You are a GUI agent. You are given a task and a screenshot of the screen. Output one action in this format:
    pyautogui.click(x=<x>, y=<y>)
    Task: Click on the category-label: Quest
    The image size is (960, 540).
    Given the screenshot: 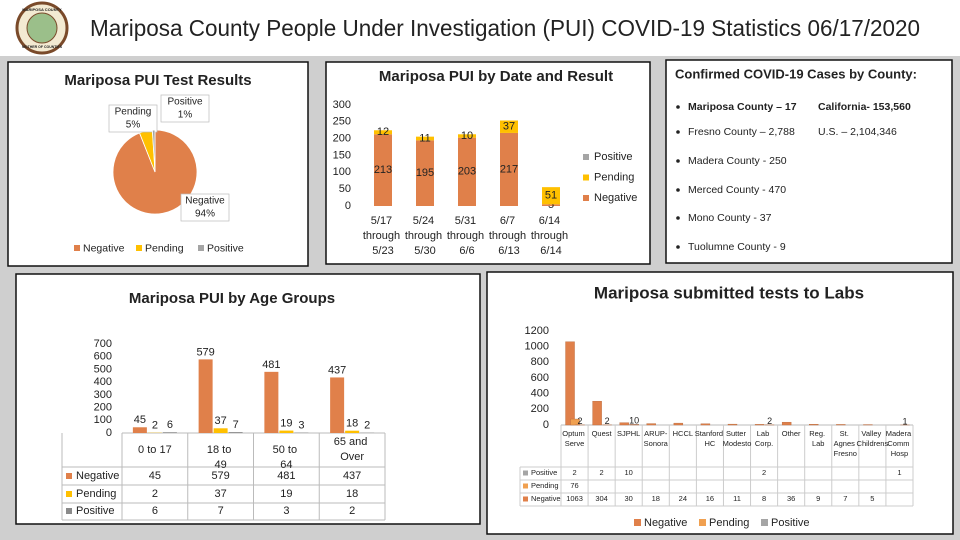 What is the action you would take?
    pyautogui.click(x=602, y=433)
    